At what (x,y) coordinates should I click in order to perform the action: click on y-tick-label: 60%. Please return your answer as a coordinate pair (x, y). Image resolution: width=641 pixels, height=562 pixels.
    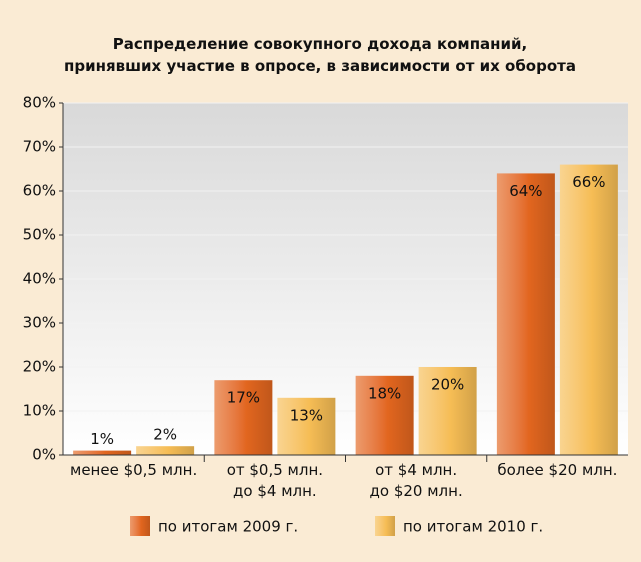
    Looking at the image, I should click on (39, 191).